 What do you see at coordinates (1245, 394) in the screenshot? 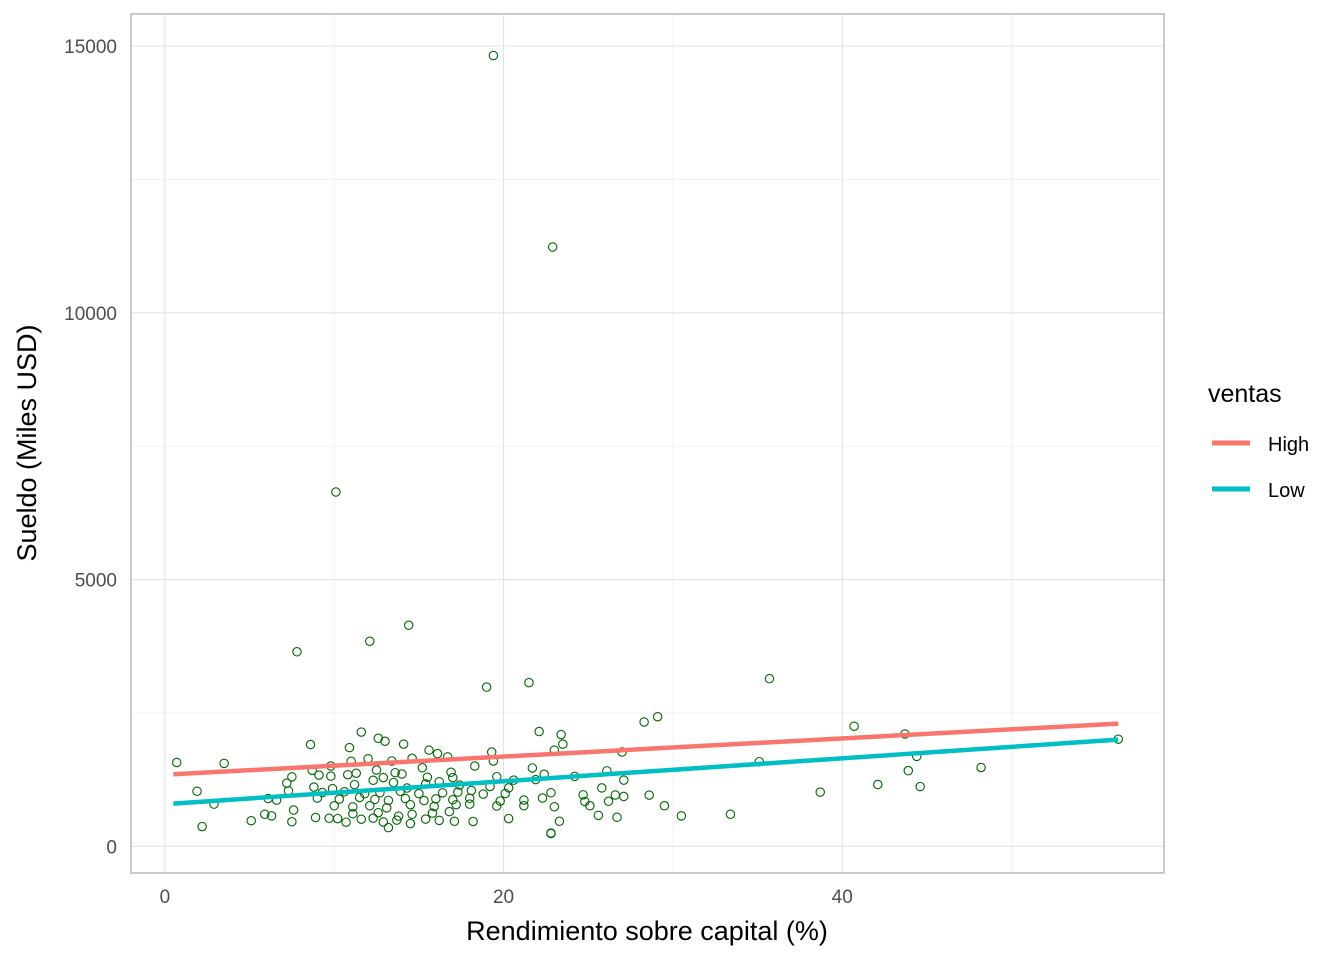
I see `legend-title: ventas` at bounding box center [1245, 394].